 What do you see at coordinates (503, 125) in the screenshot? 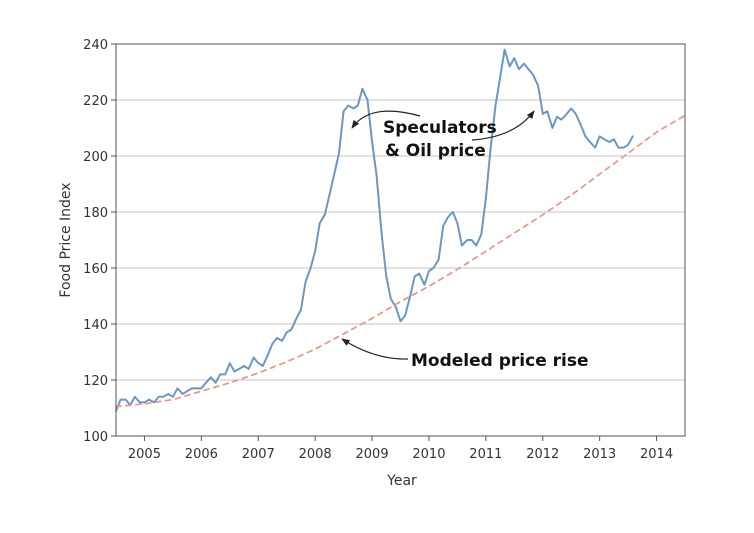
I see `annotation-arrow-speculators-right` at bounding box center [503, 125].